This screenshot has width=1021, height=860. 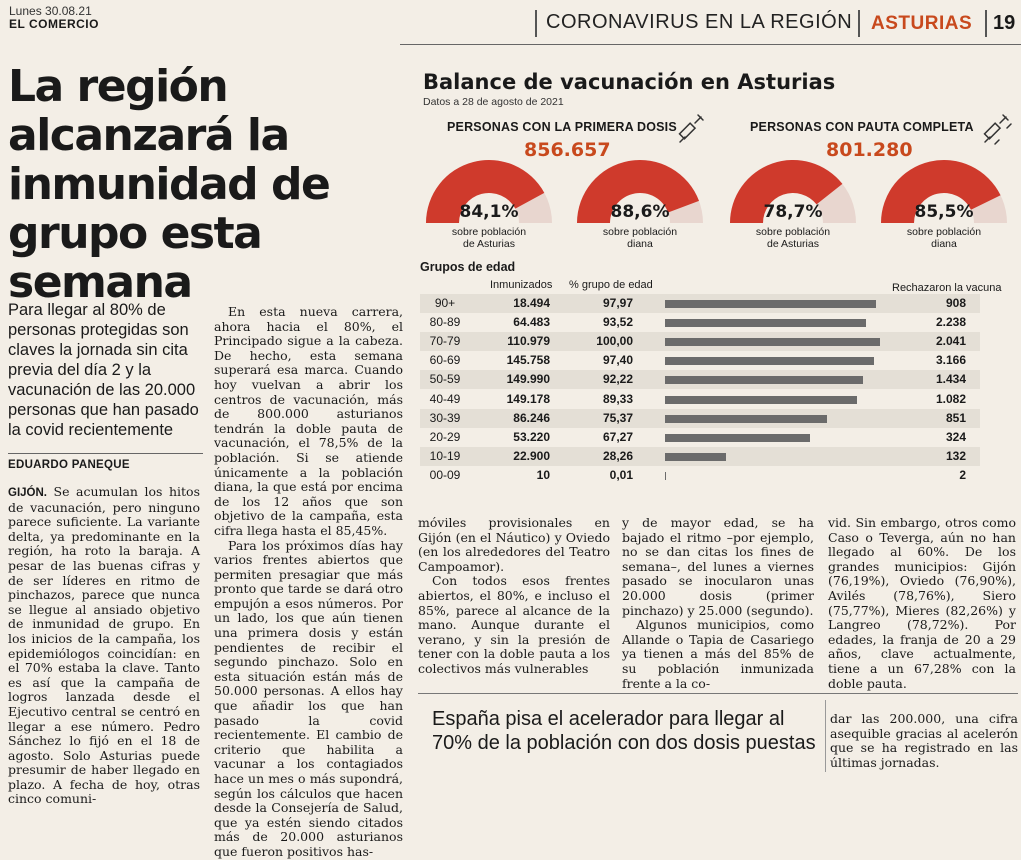 I want to click on full-schedule-total: 801.280, so click(x=869, y=150).